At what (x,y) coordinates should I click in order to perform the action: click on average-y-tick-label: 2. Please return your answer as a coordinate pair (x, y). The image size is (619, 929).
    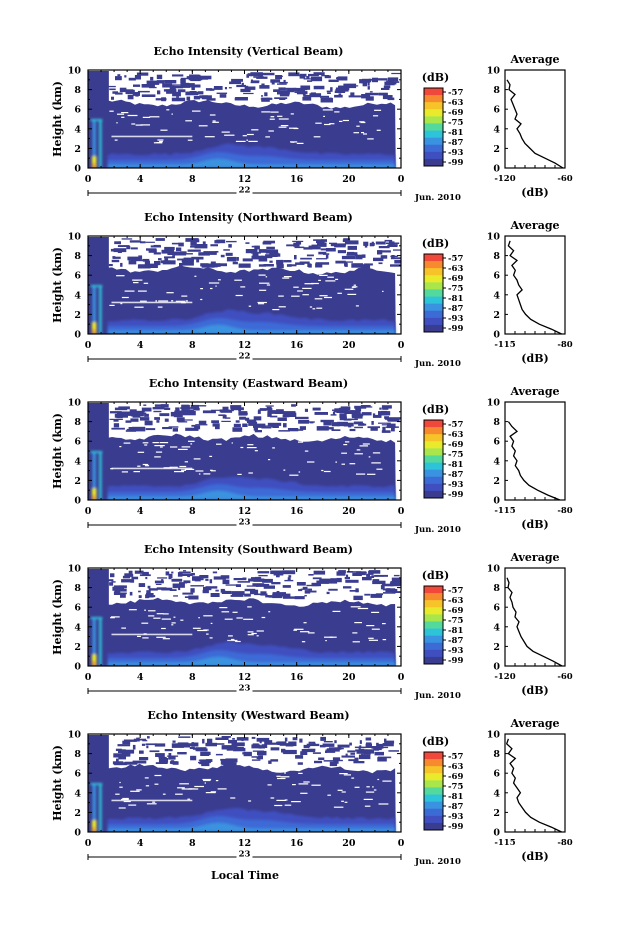
    Looking at the image, I should click on (496, 149).